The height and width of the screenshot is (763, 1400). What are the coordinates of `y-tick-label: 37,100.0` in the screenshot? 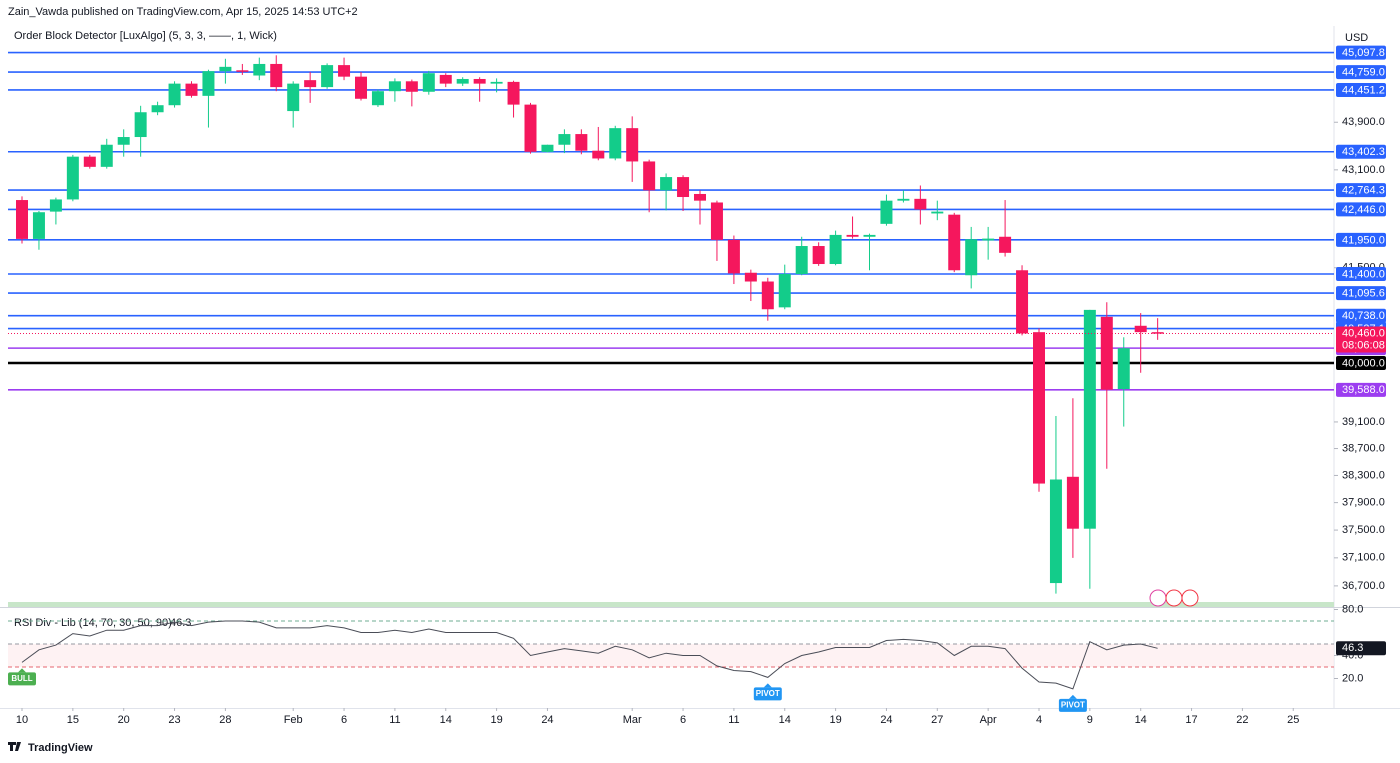 It's located at (1363, 558).